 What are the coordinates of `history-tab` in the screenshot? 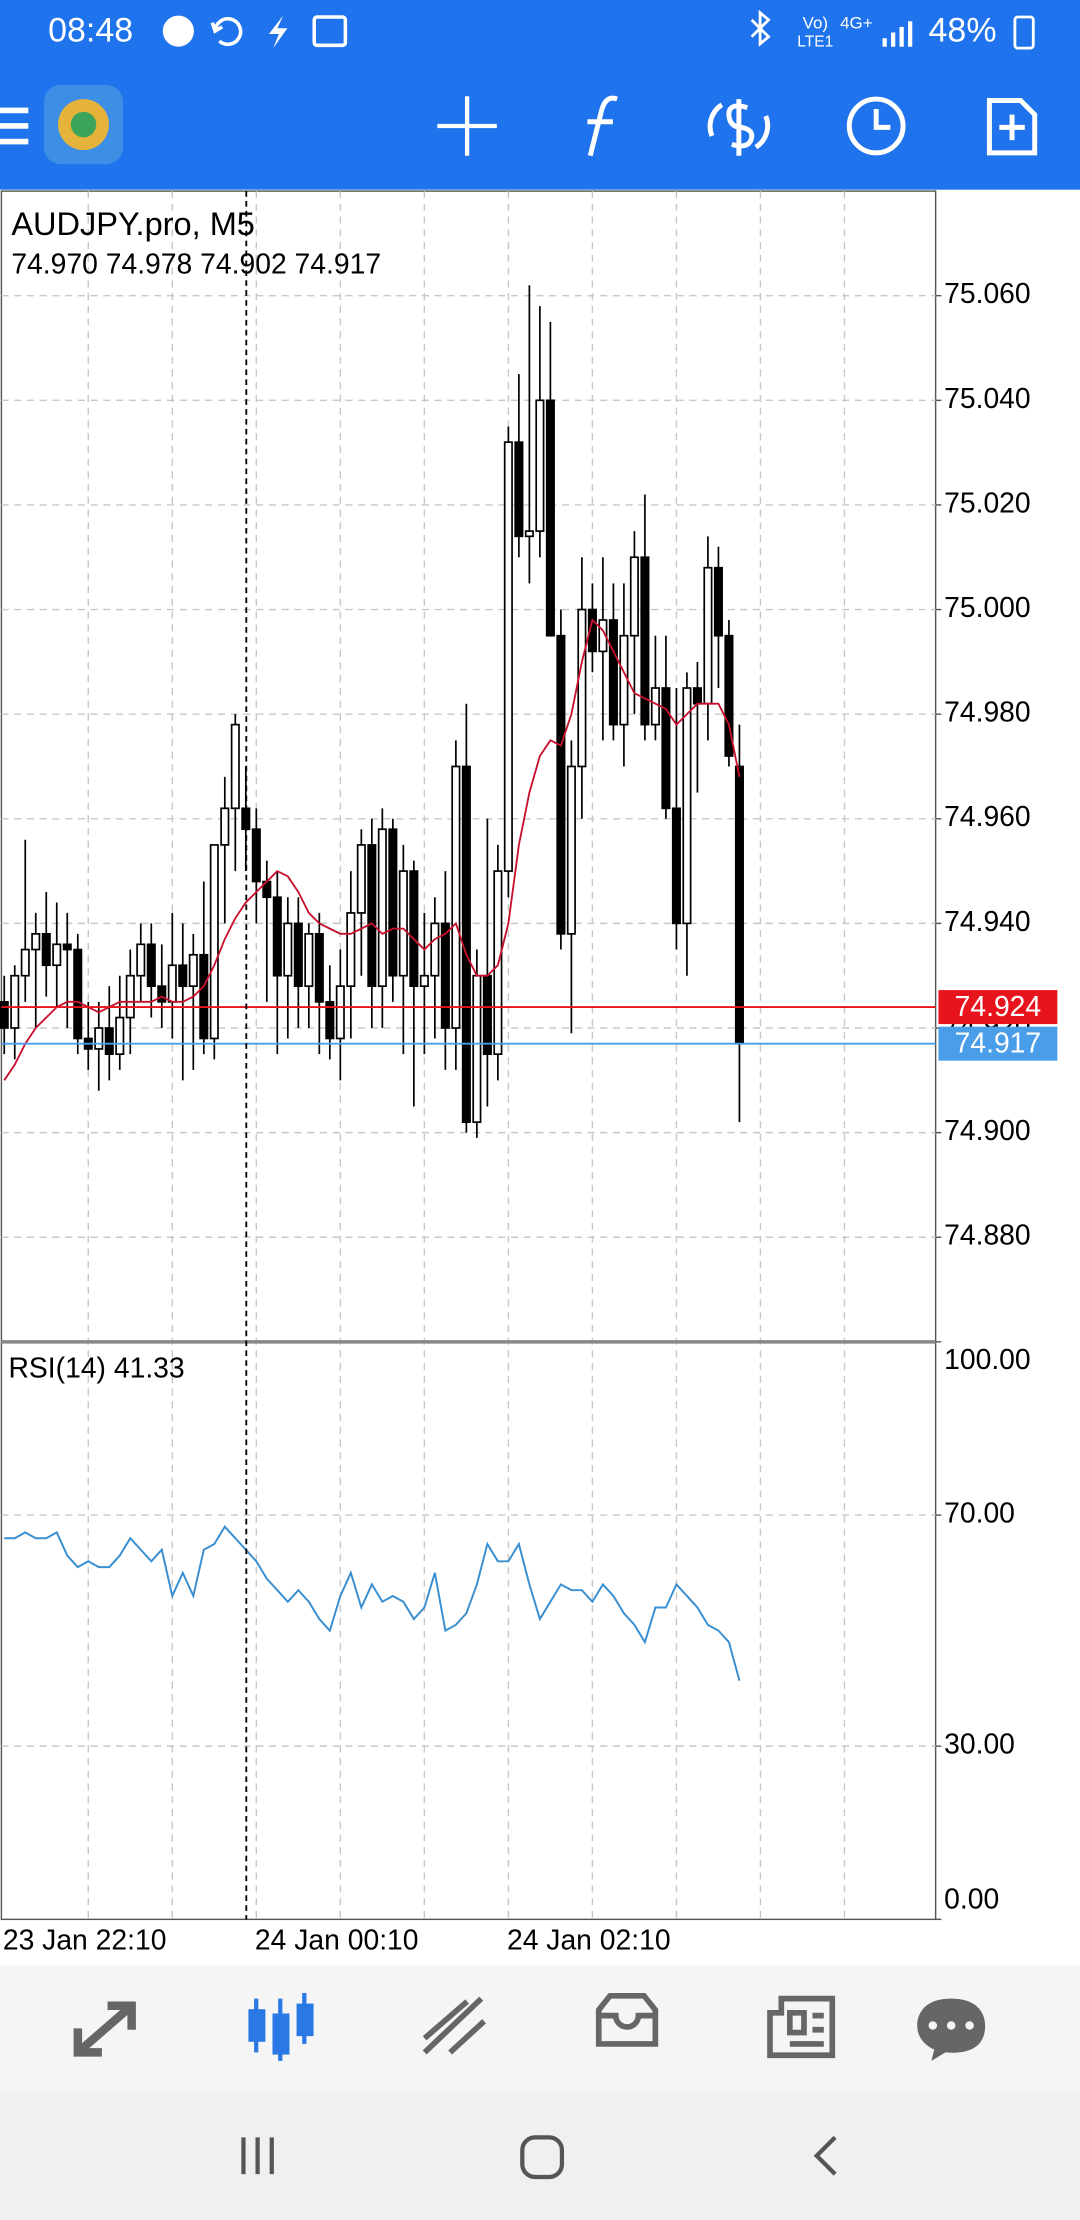 It's located at (627, 2019).